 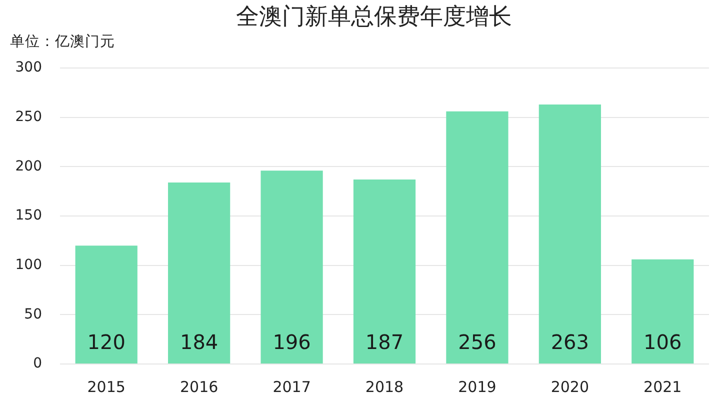 What do you see at coordinates (28, 264) in the screenshot?
I see `y-tick-label: 100` at bounding box center [28, 264].